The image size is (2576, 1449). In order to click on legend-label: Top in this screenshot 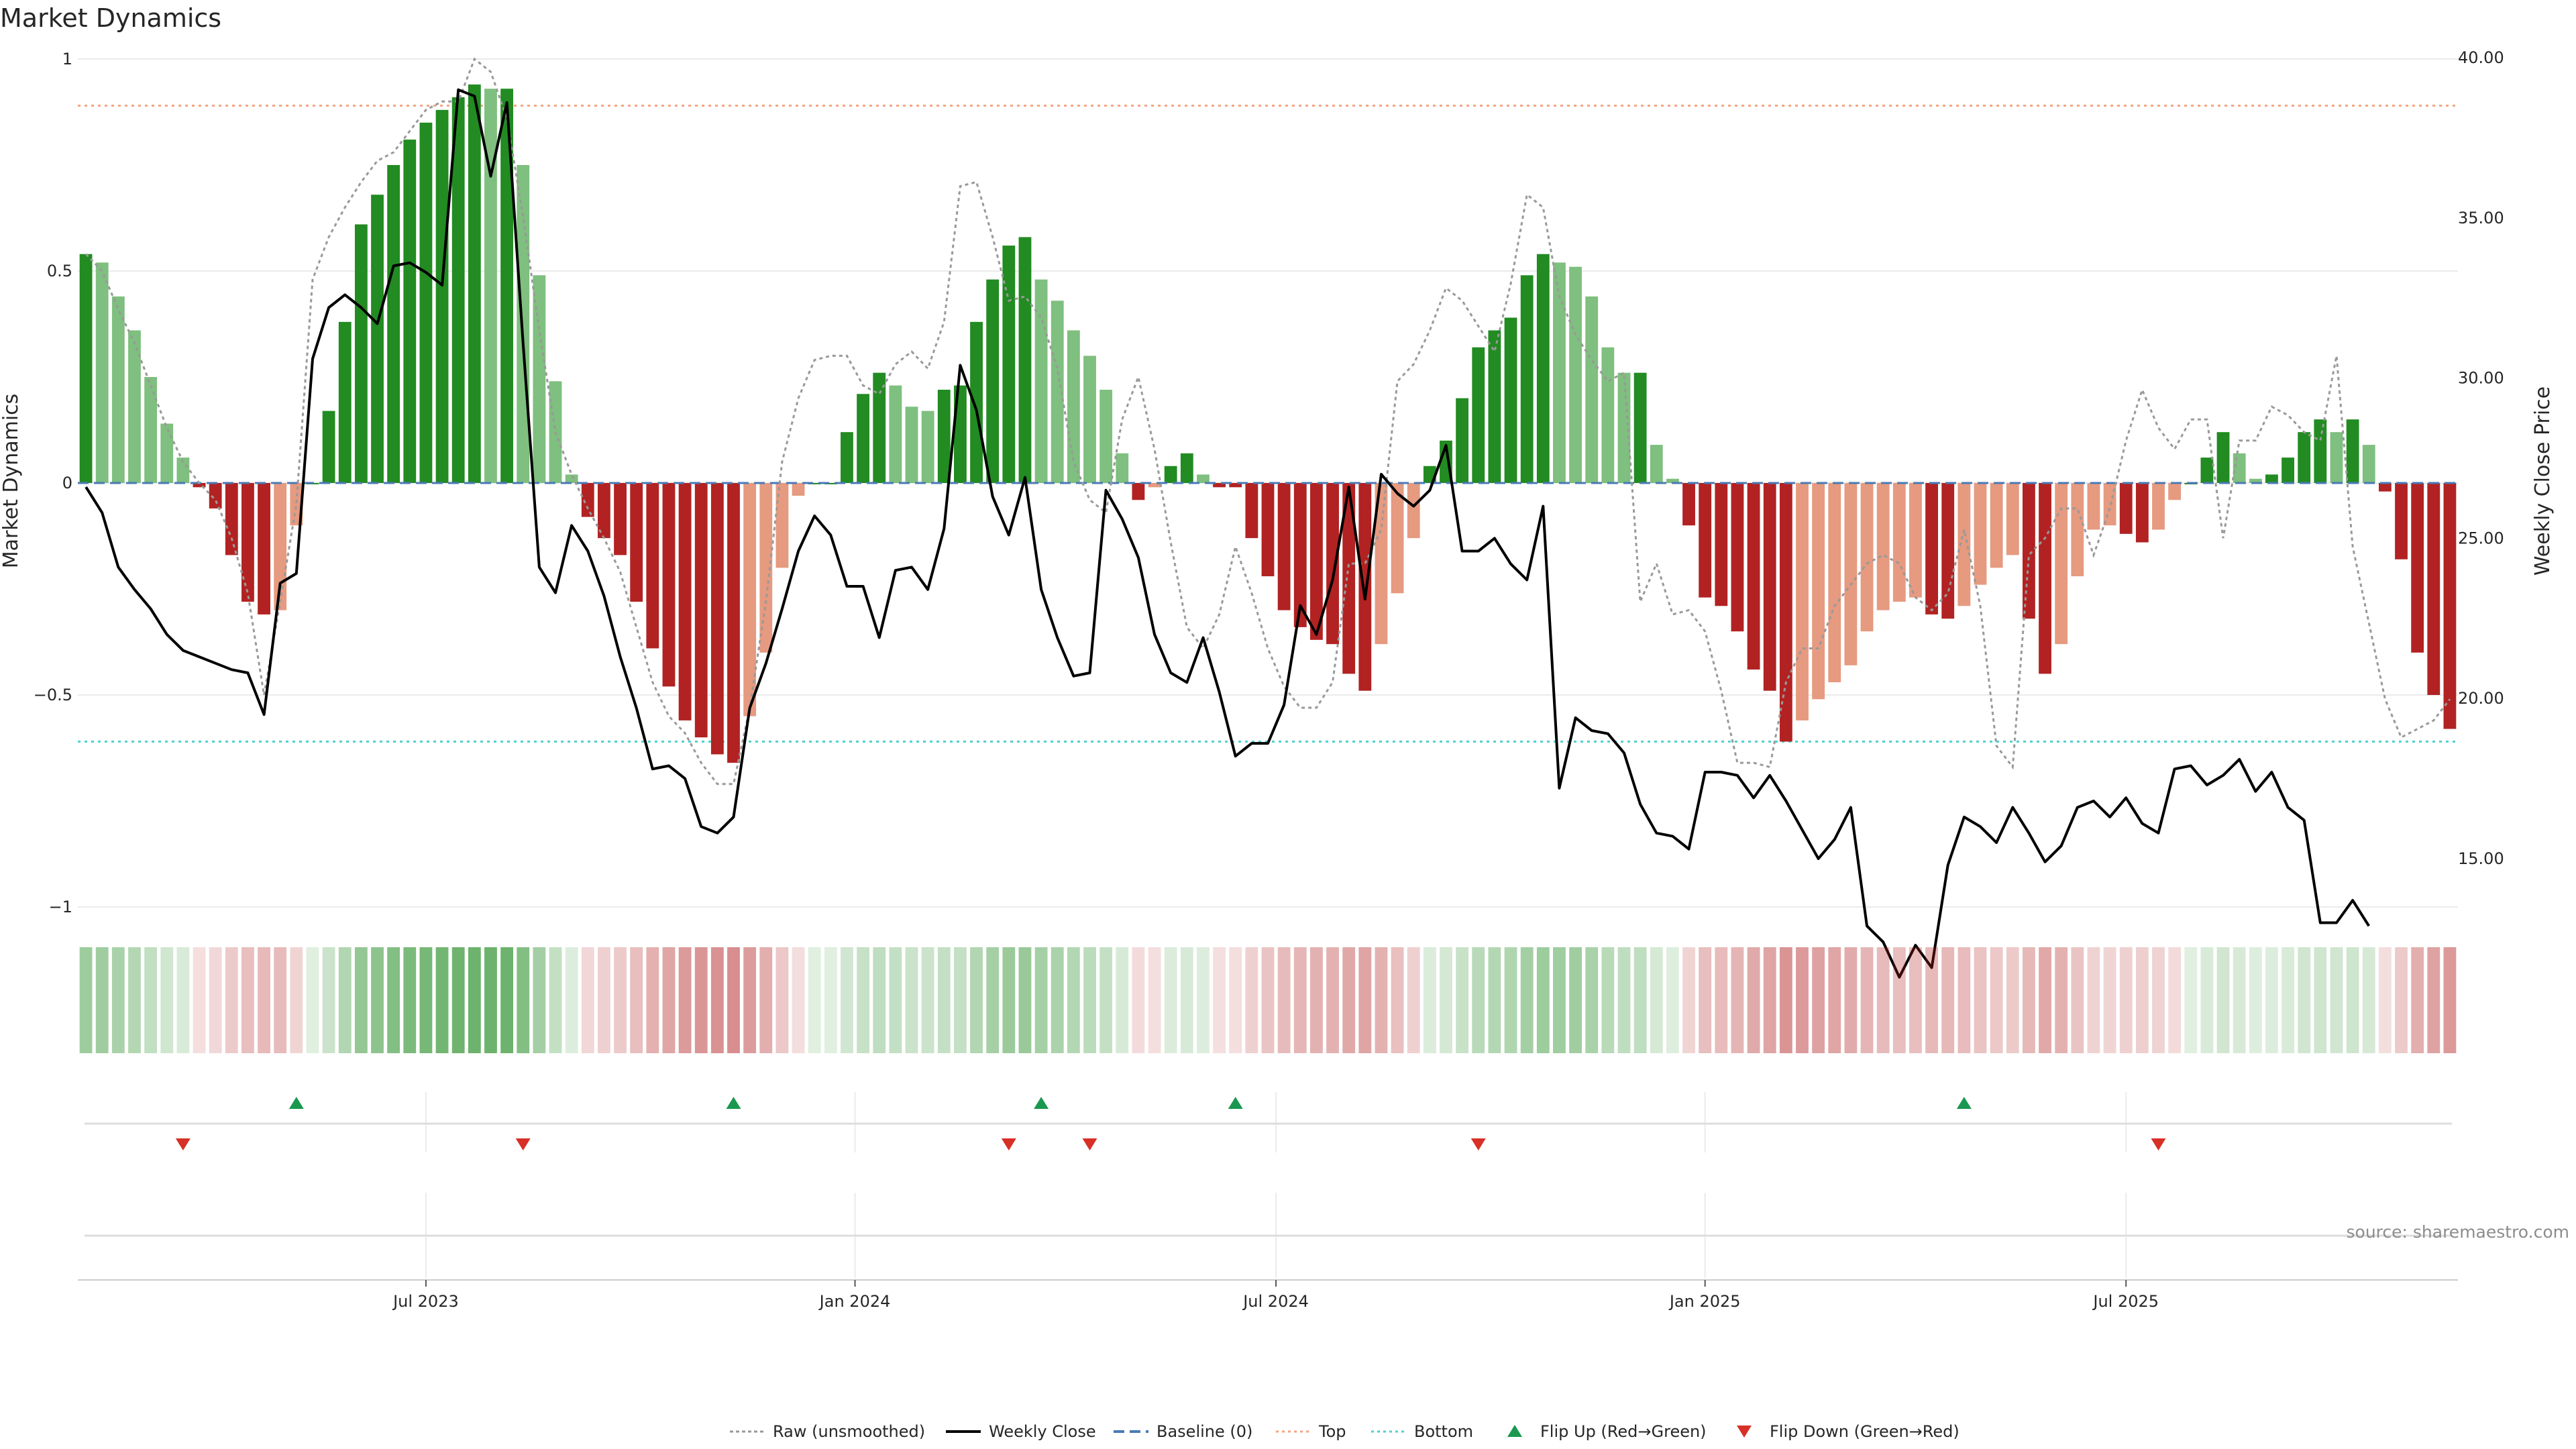, I will do `click(1332, 1431)`.